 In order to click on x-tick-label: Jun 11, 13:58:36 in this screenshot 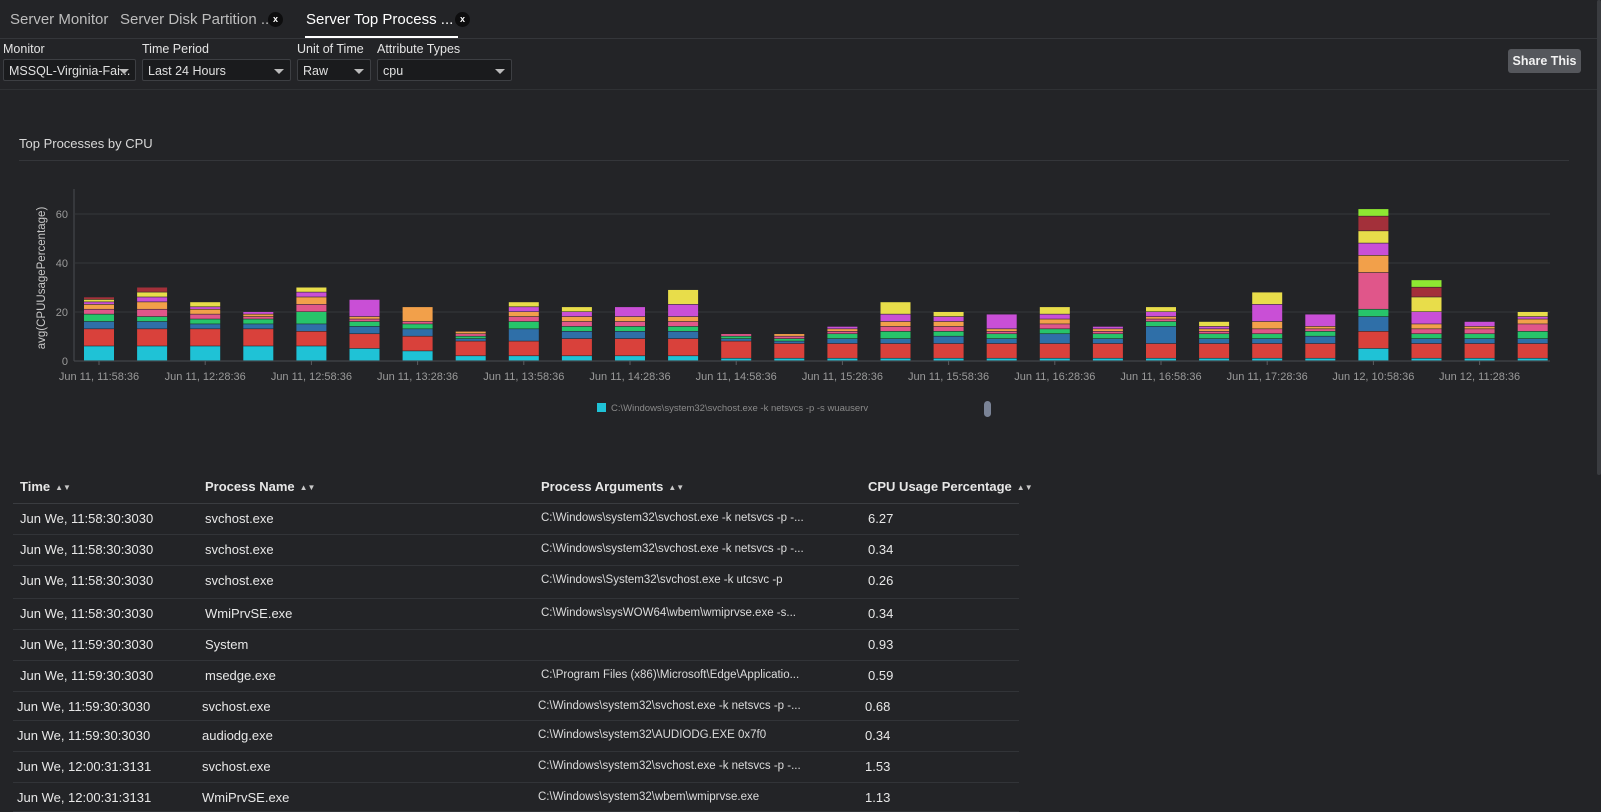, I will do `click(523, 377)`.